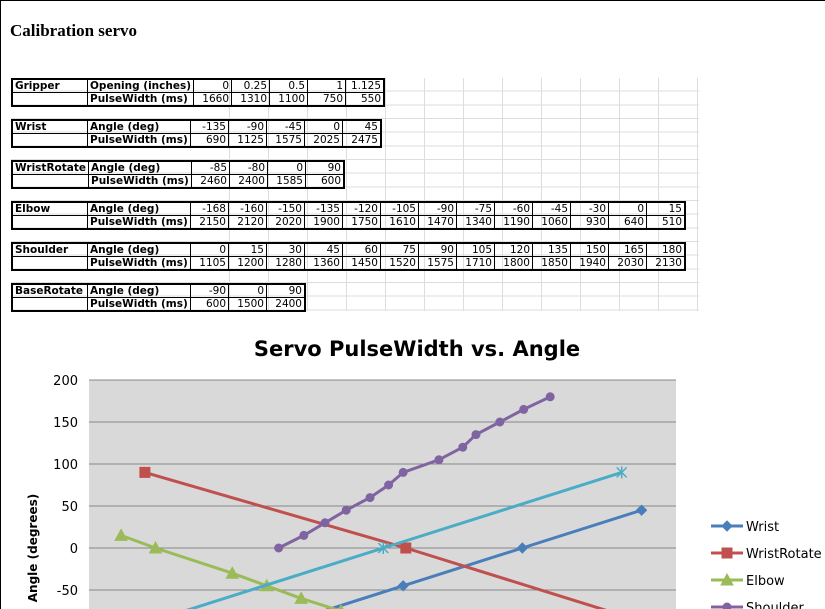  What do you see at coordinates (285, 140) in the screenshot?
I see `cell-value: 1575` at bounding box center [285, 140].